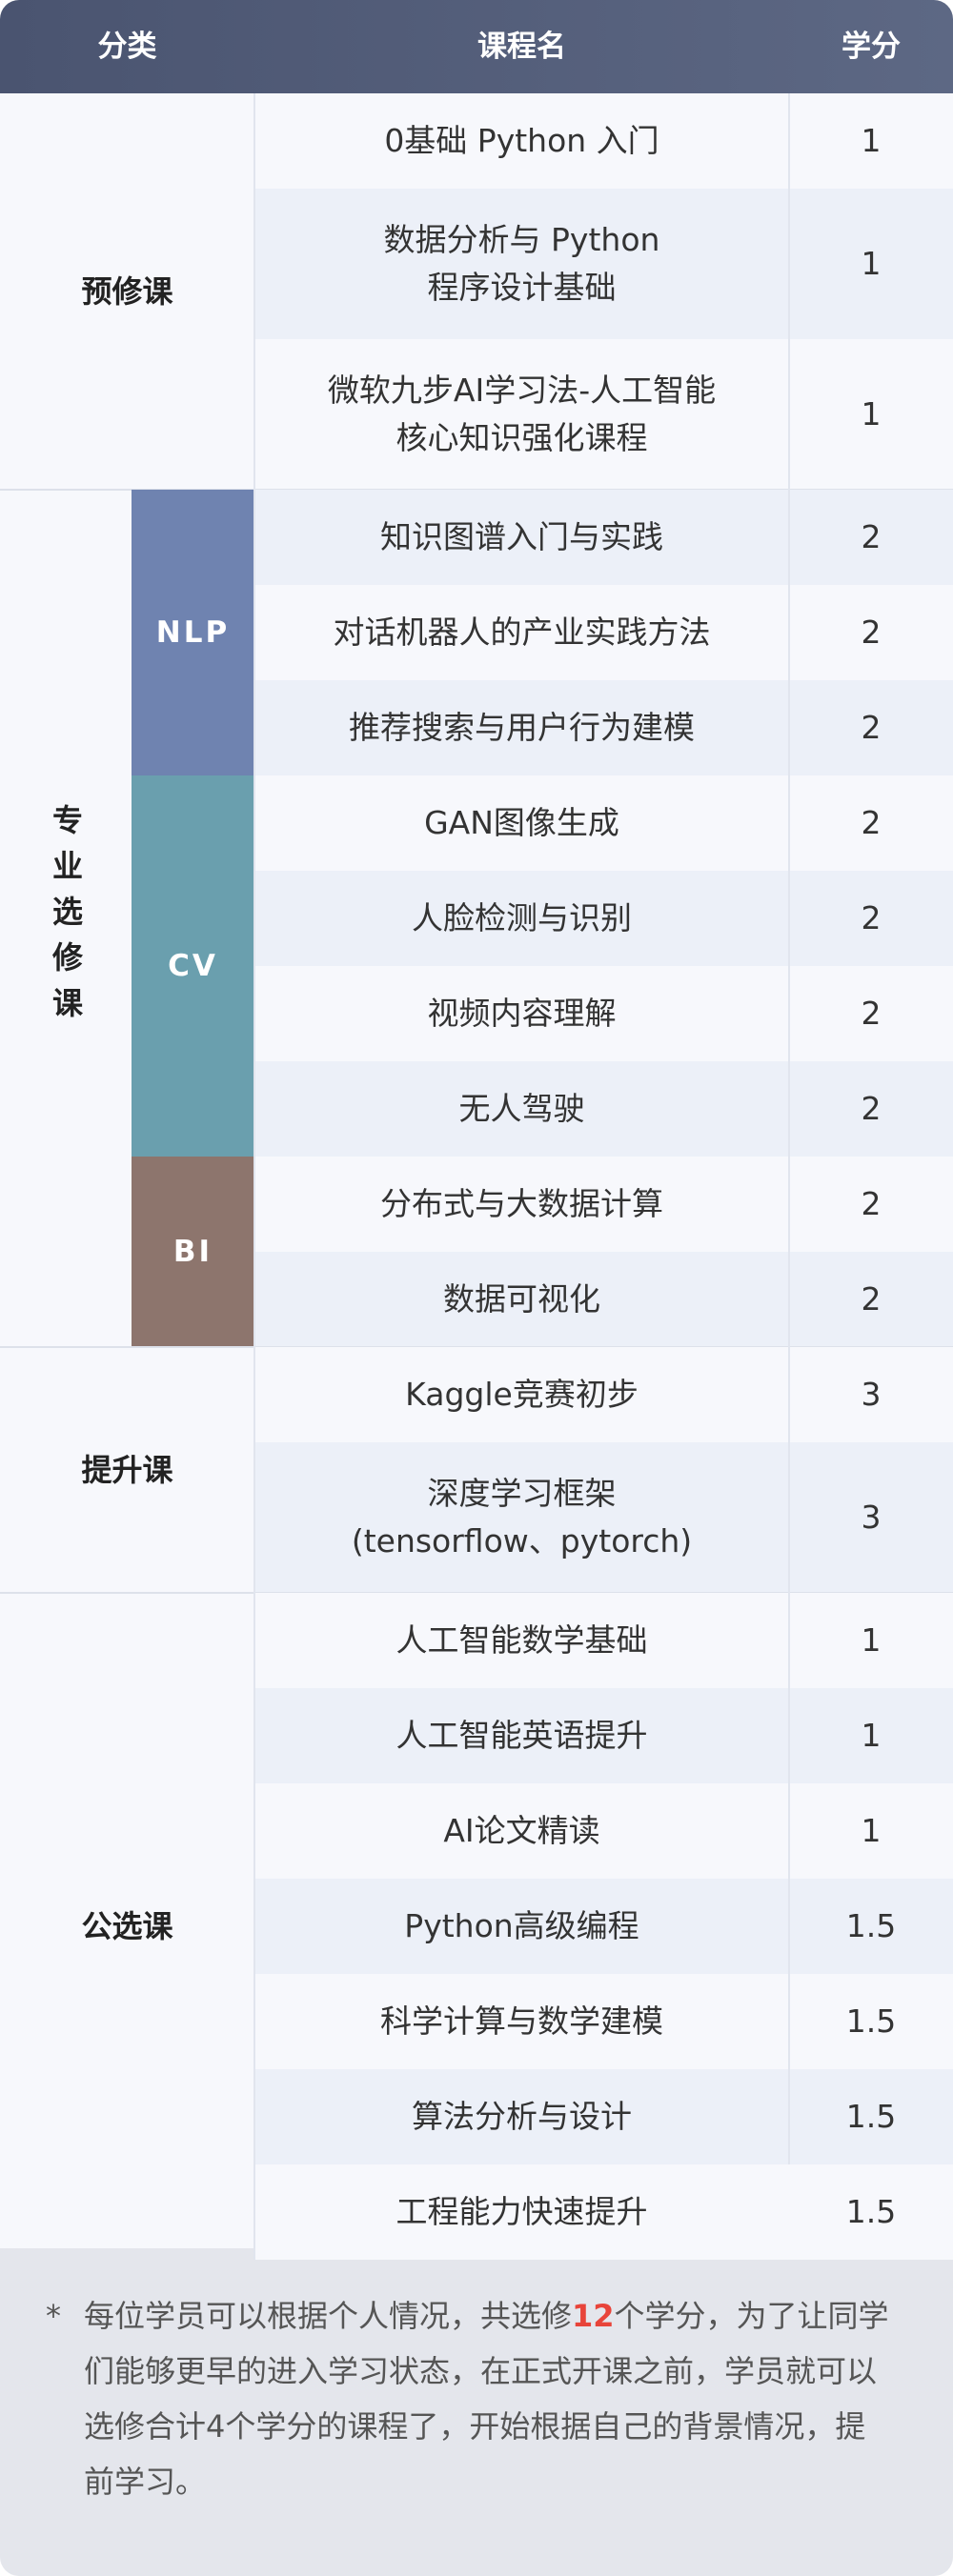  I want to click on course-name: 视频内容理解, so click(522, 1014).